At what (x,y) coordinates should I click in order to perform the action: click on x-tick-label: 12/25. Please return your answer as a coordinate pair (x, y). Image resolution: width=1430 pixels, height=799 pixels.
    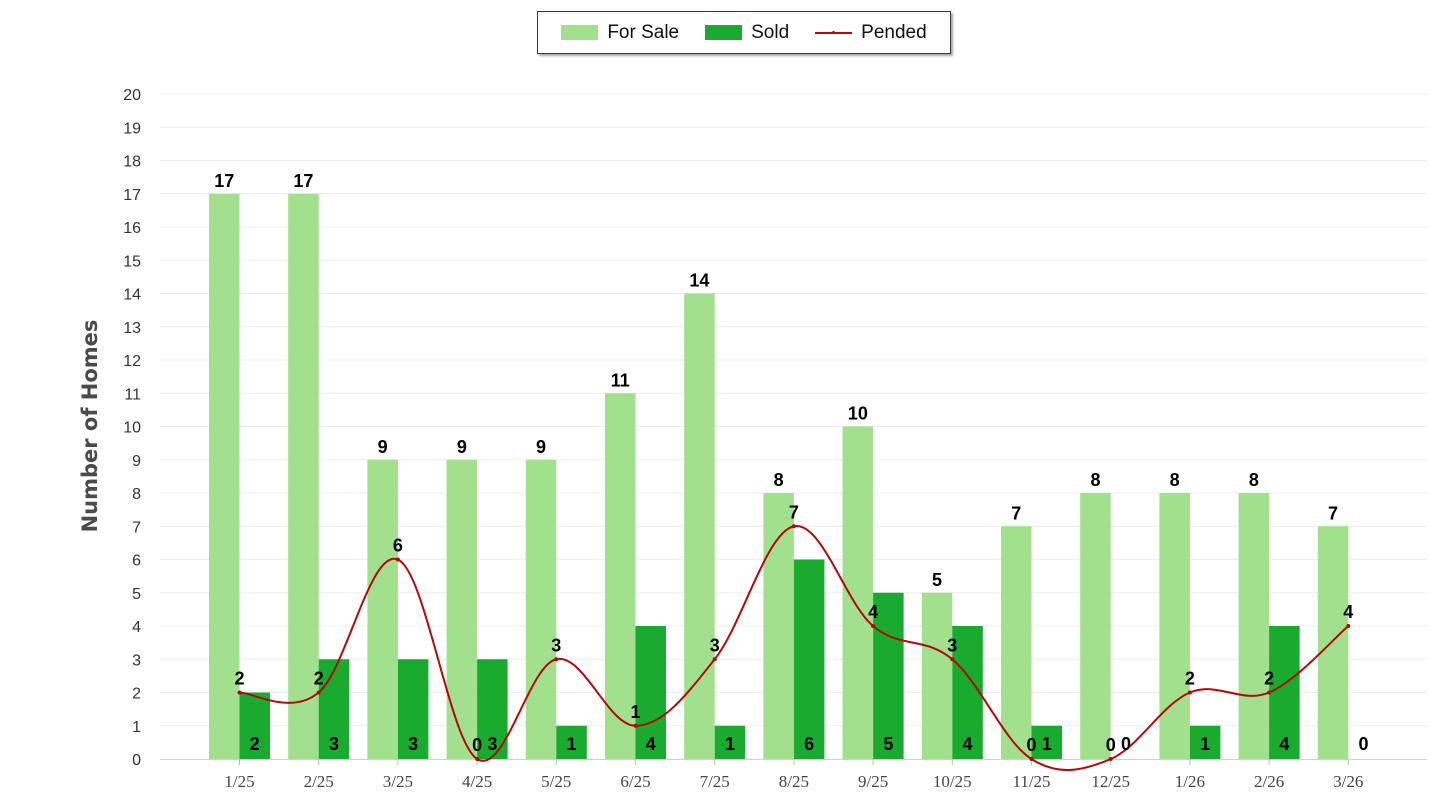
    Looking at the image, I should click on (1110, 781).